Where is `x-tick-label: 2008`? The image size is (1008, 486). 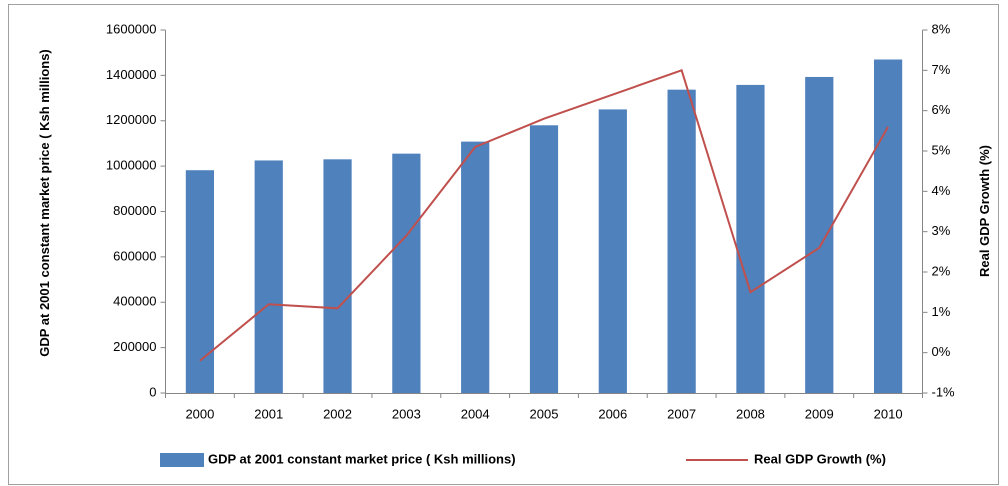 x-tick-label: 2008 is located at coordinates (750, 413).